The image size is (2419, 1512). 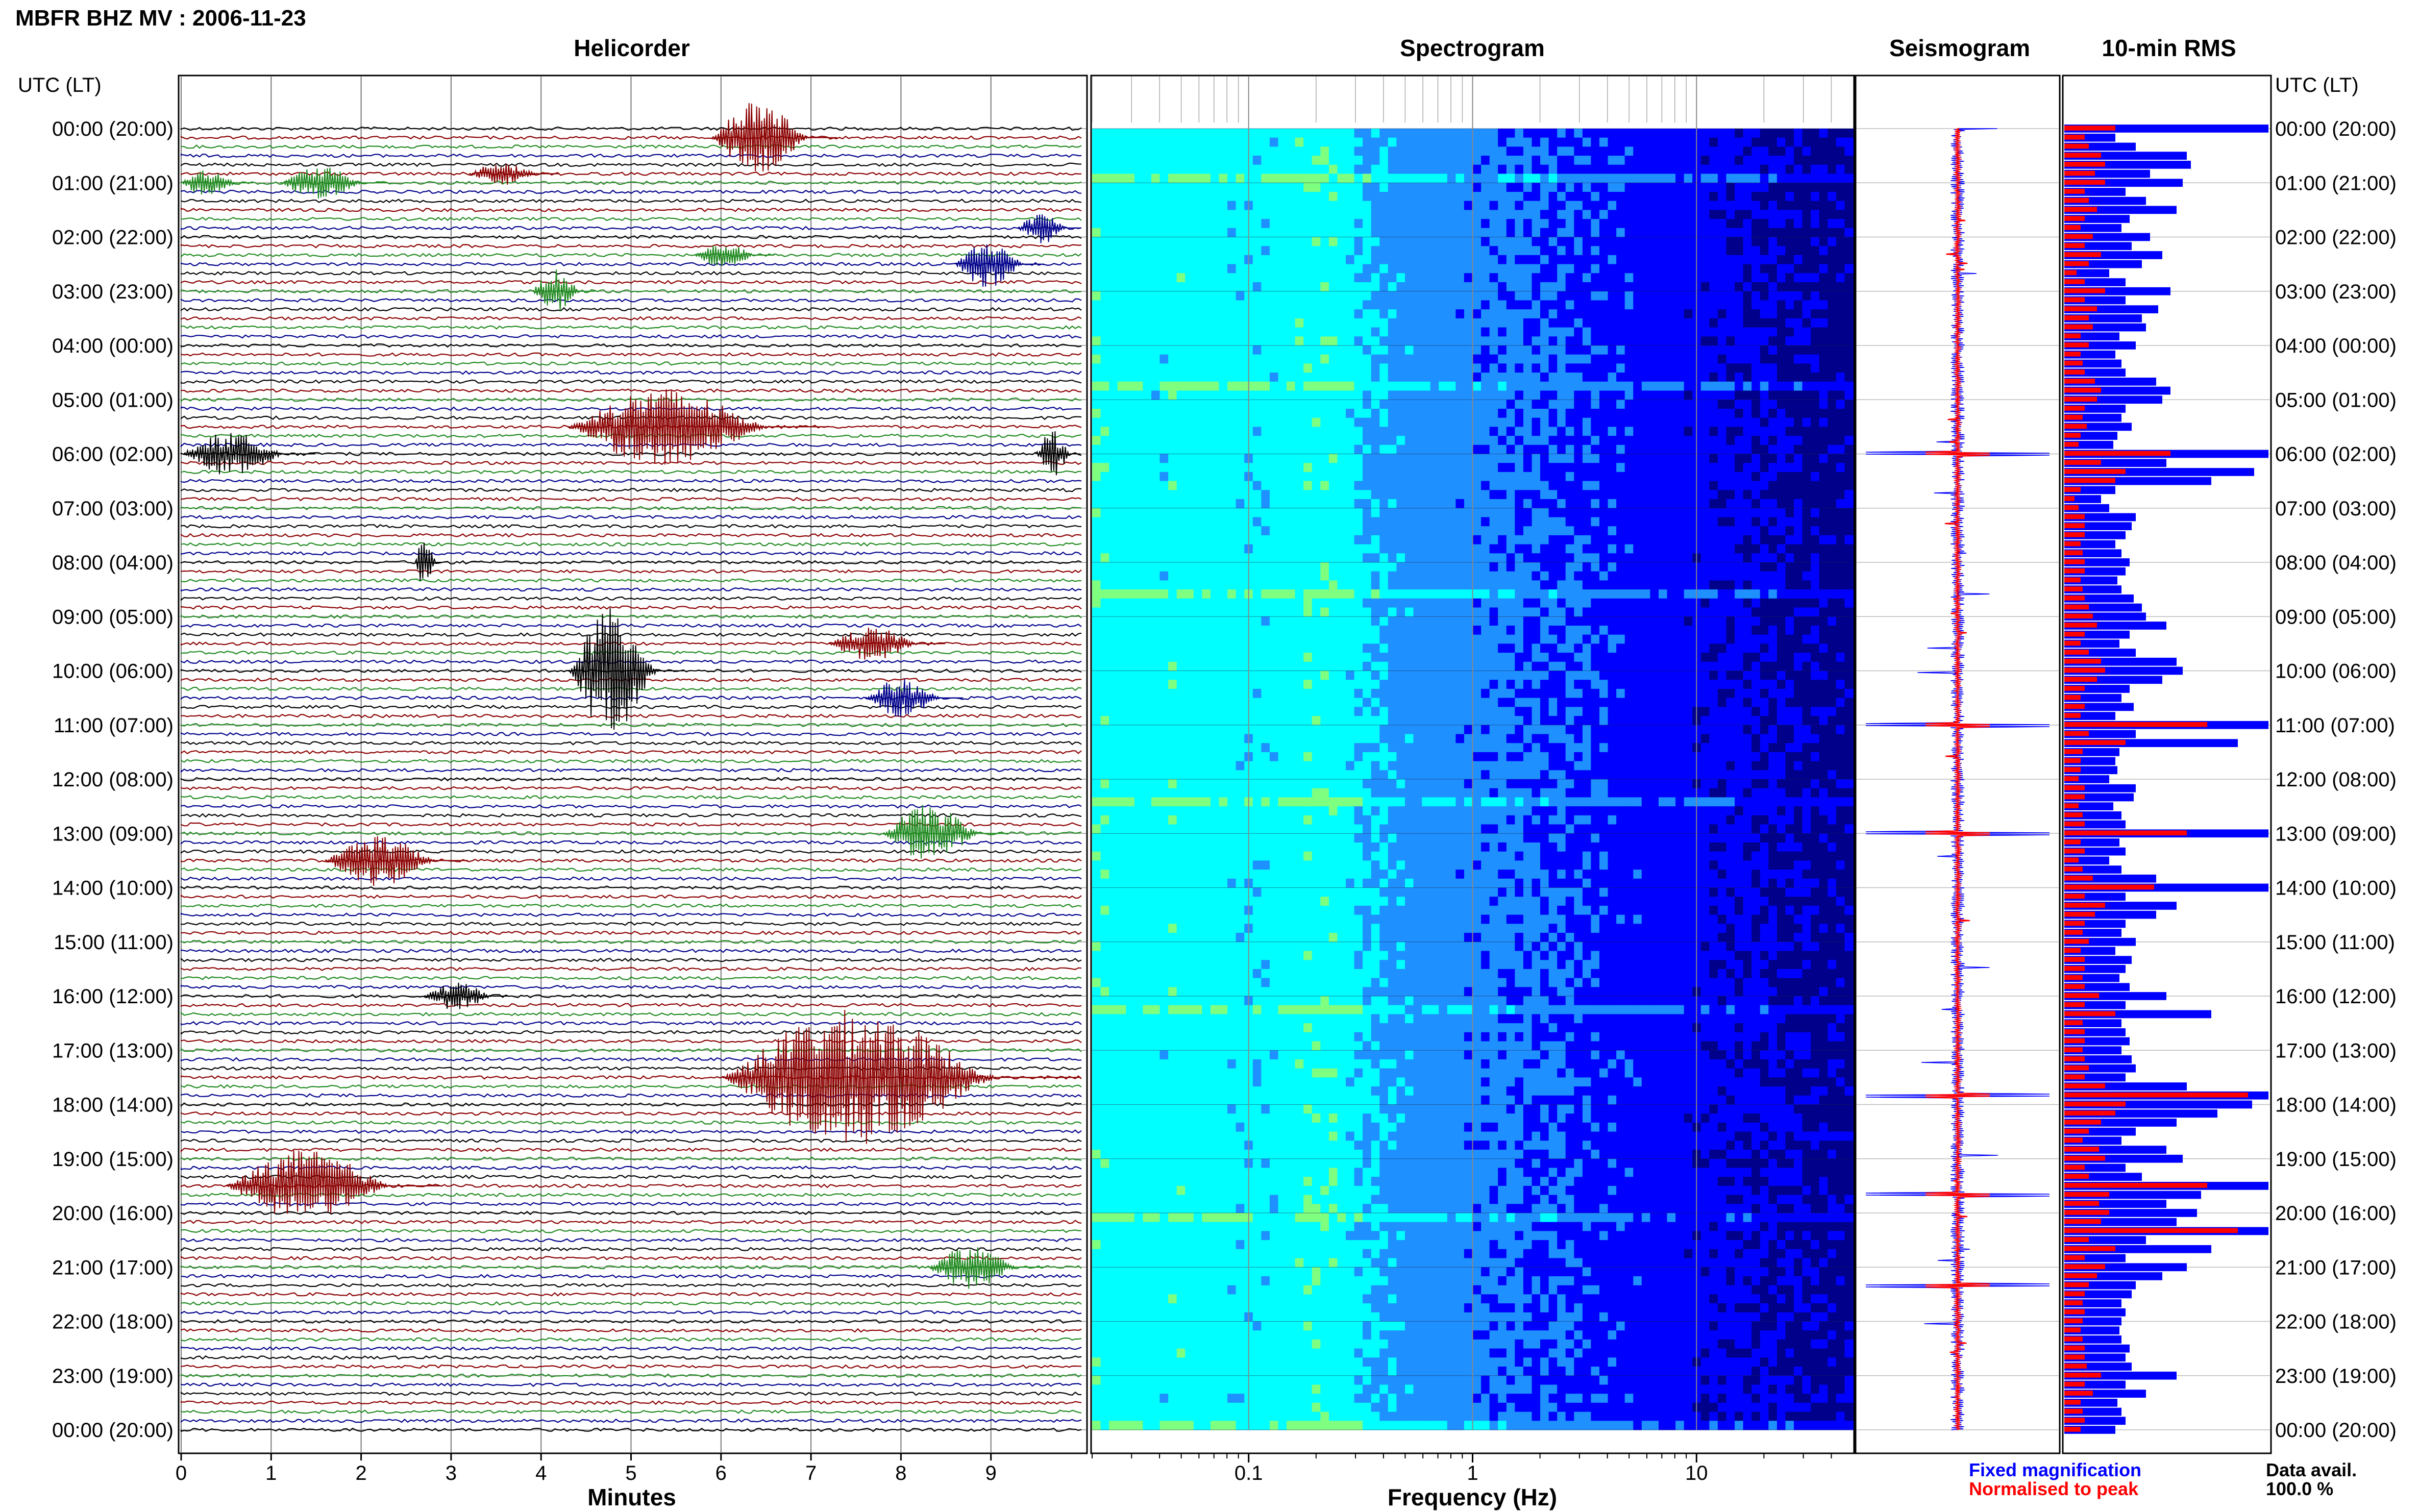 What do you see at coordinates (2336, 671) in the screenshot?
I see `time-label: 10:00 (06:00)` at bounding box center [2336, 671].